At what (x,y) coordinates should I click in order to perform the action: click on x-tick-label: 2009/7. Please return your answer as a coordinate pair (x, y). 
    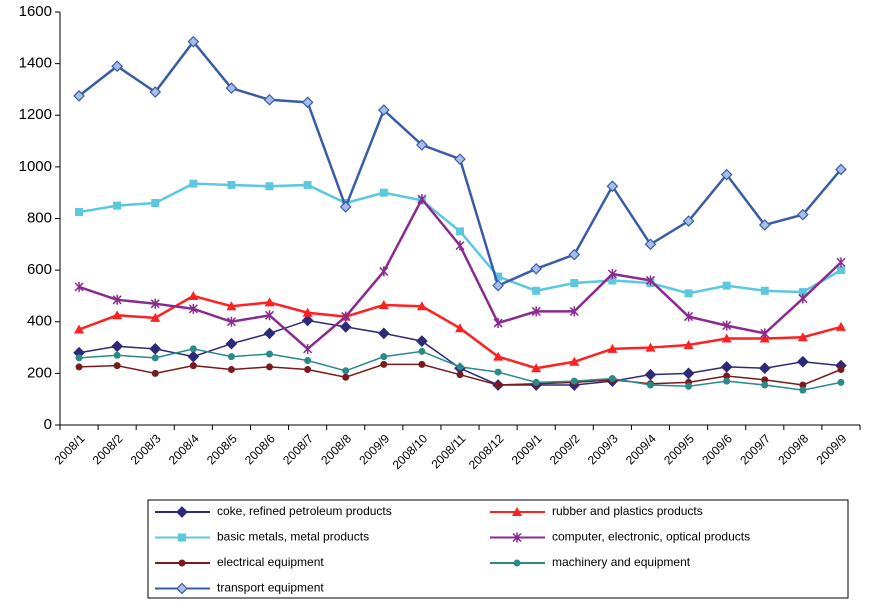
    Looking at the image, I should click on (755, 449).